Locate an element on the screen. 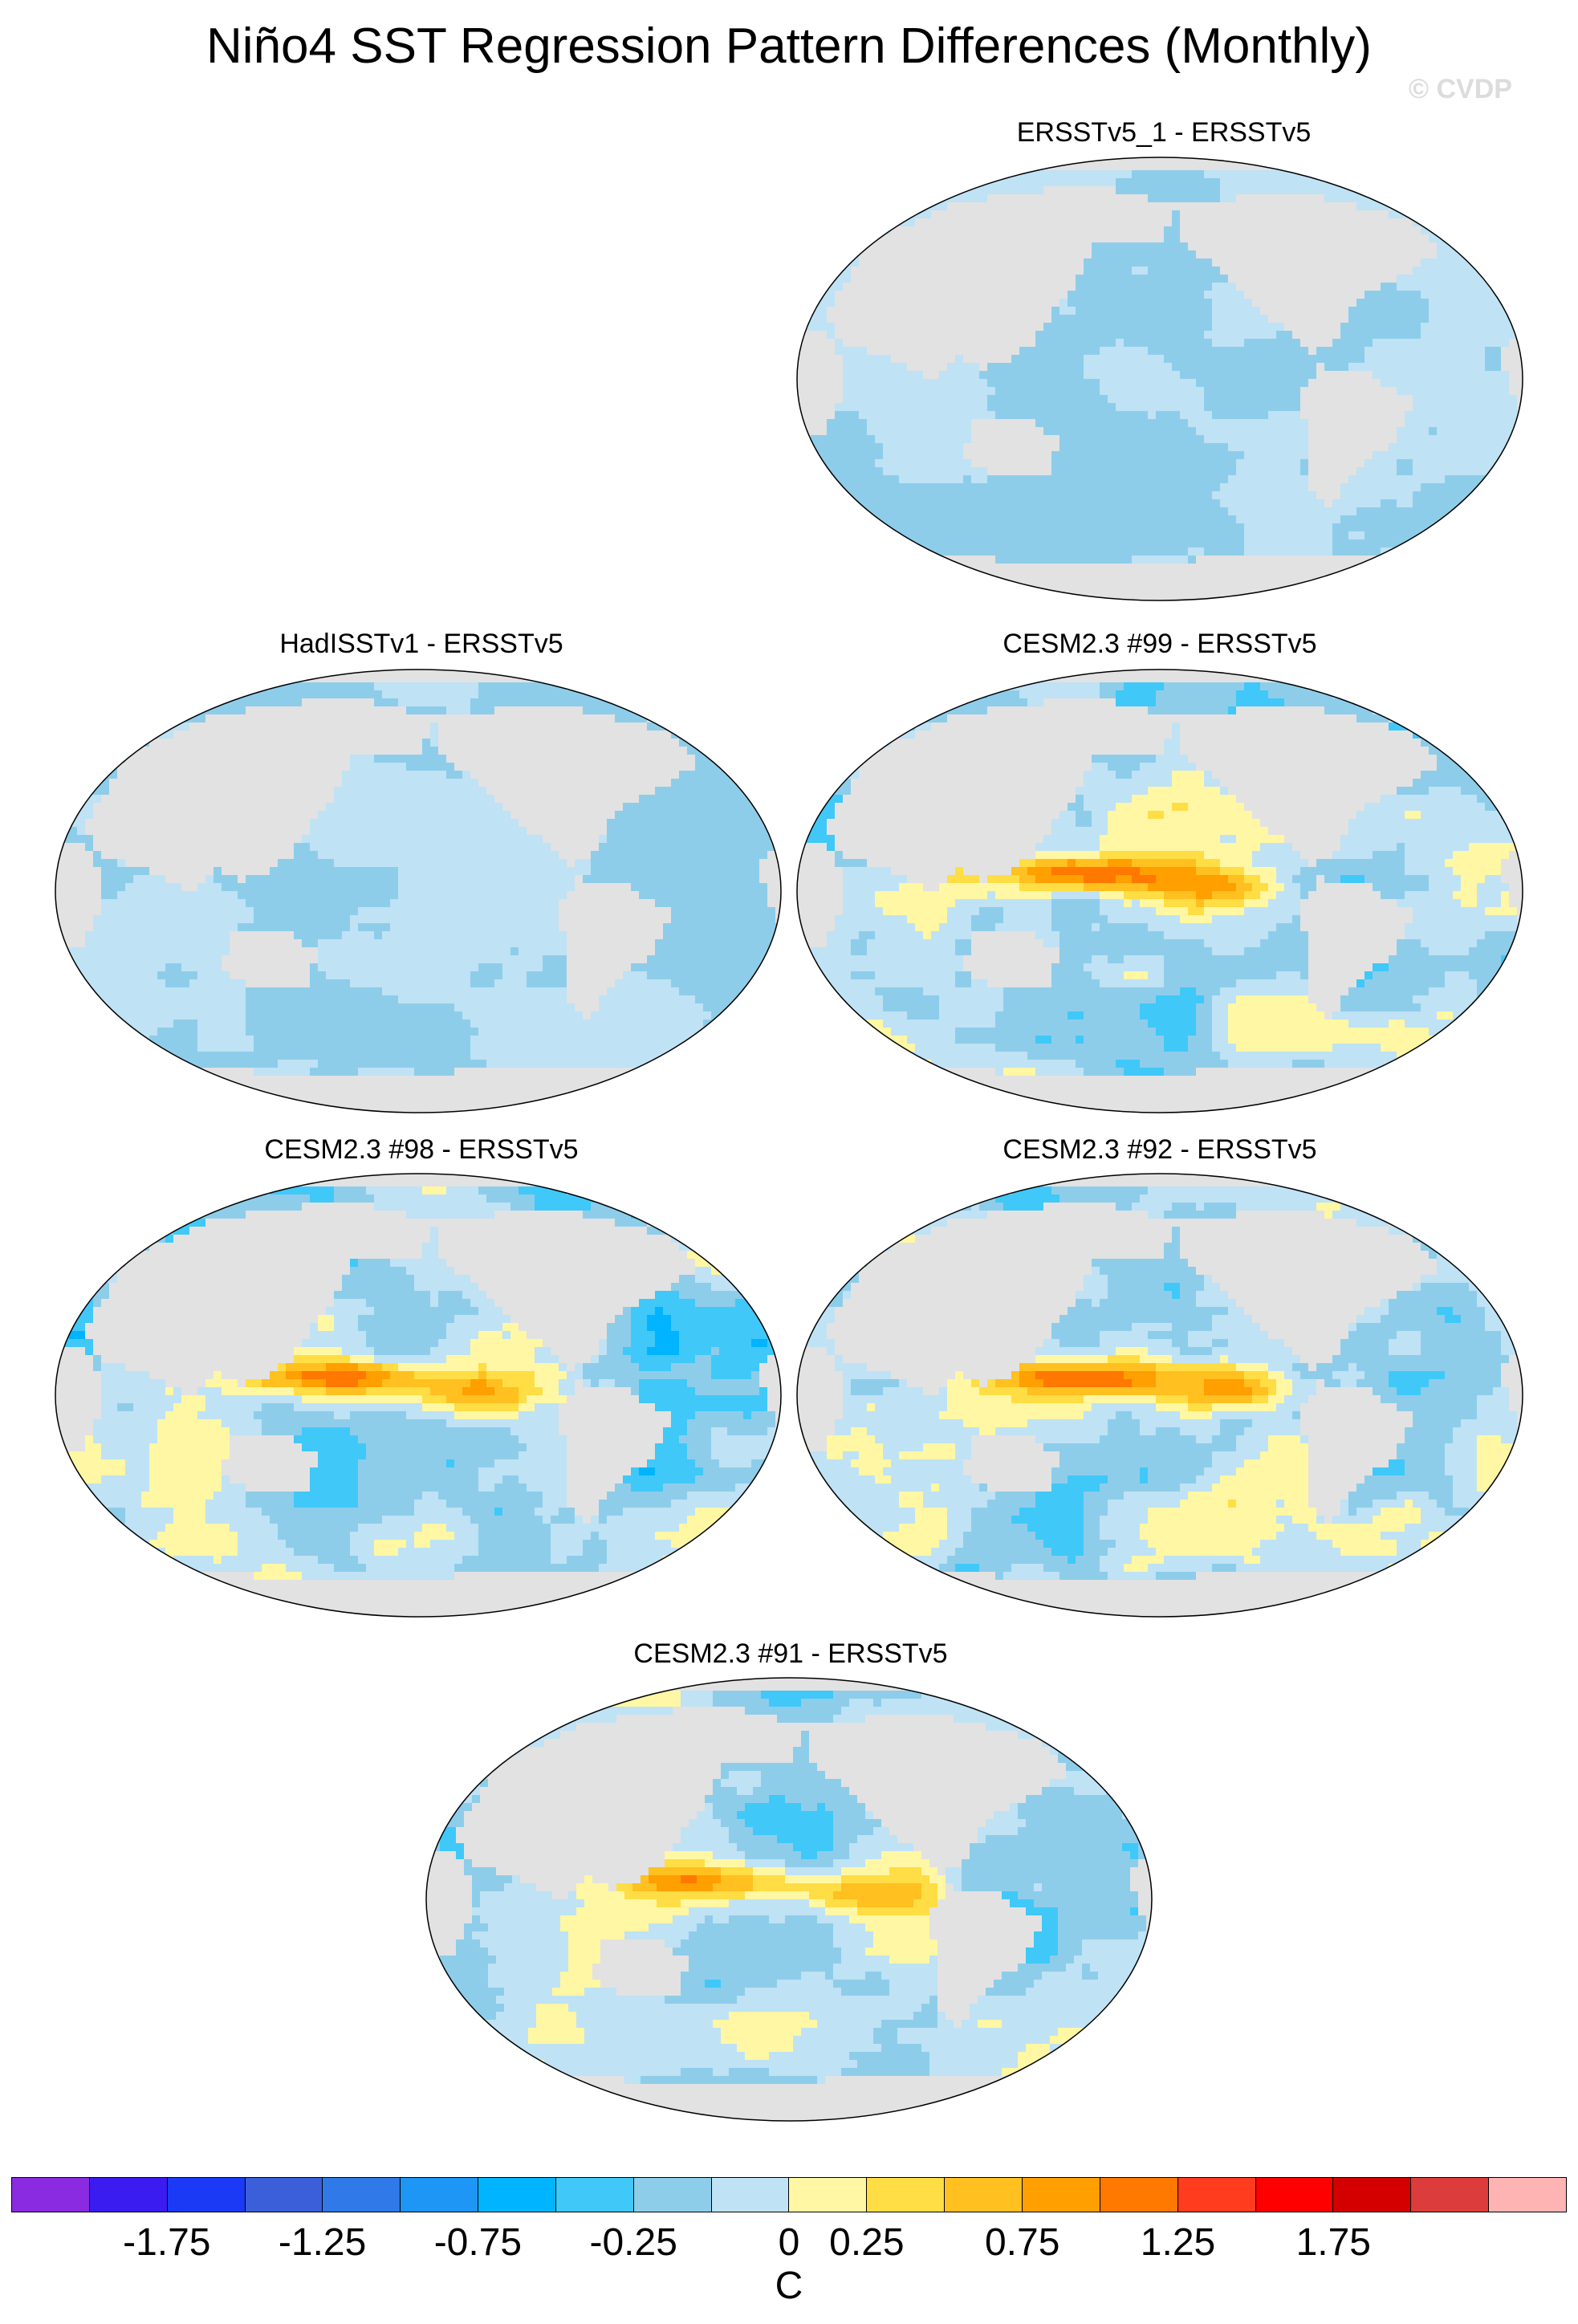 This screenshot has width=1578, height=2324. colorbar-tick-label: -0.75 is located at coordinates (477, 2242).